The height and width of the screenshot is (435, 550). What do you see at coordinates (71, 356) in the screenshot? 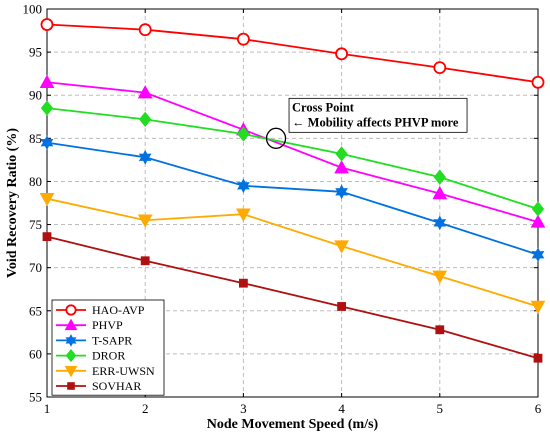
I see `legend-marker-dror` at bounding box center [71, 356].